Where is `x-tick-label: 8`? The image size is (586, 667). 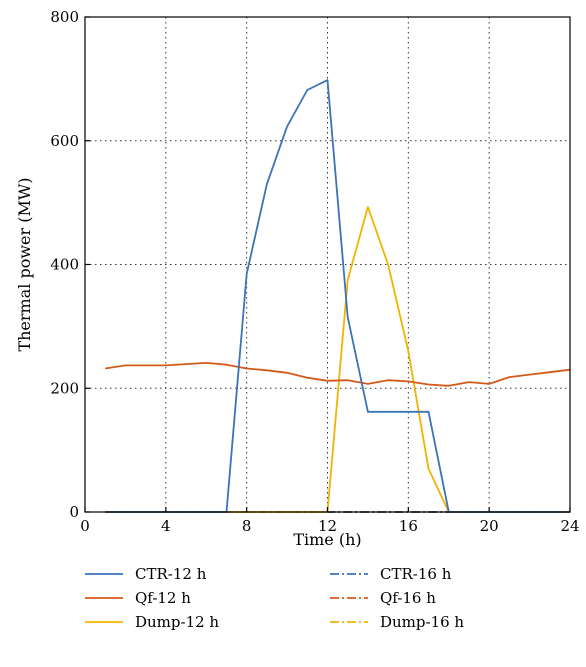
x-tick-label: 8 is located at coordinates (247, 526).